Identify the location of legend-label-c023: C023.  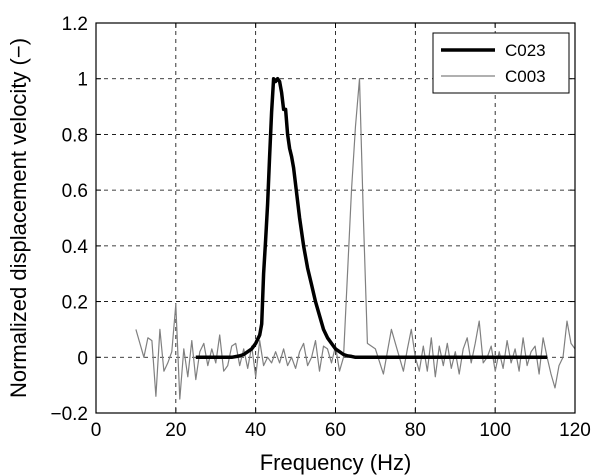
(525, 50).